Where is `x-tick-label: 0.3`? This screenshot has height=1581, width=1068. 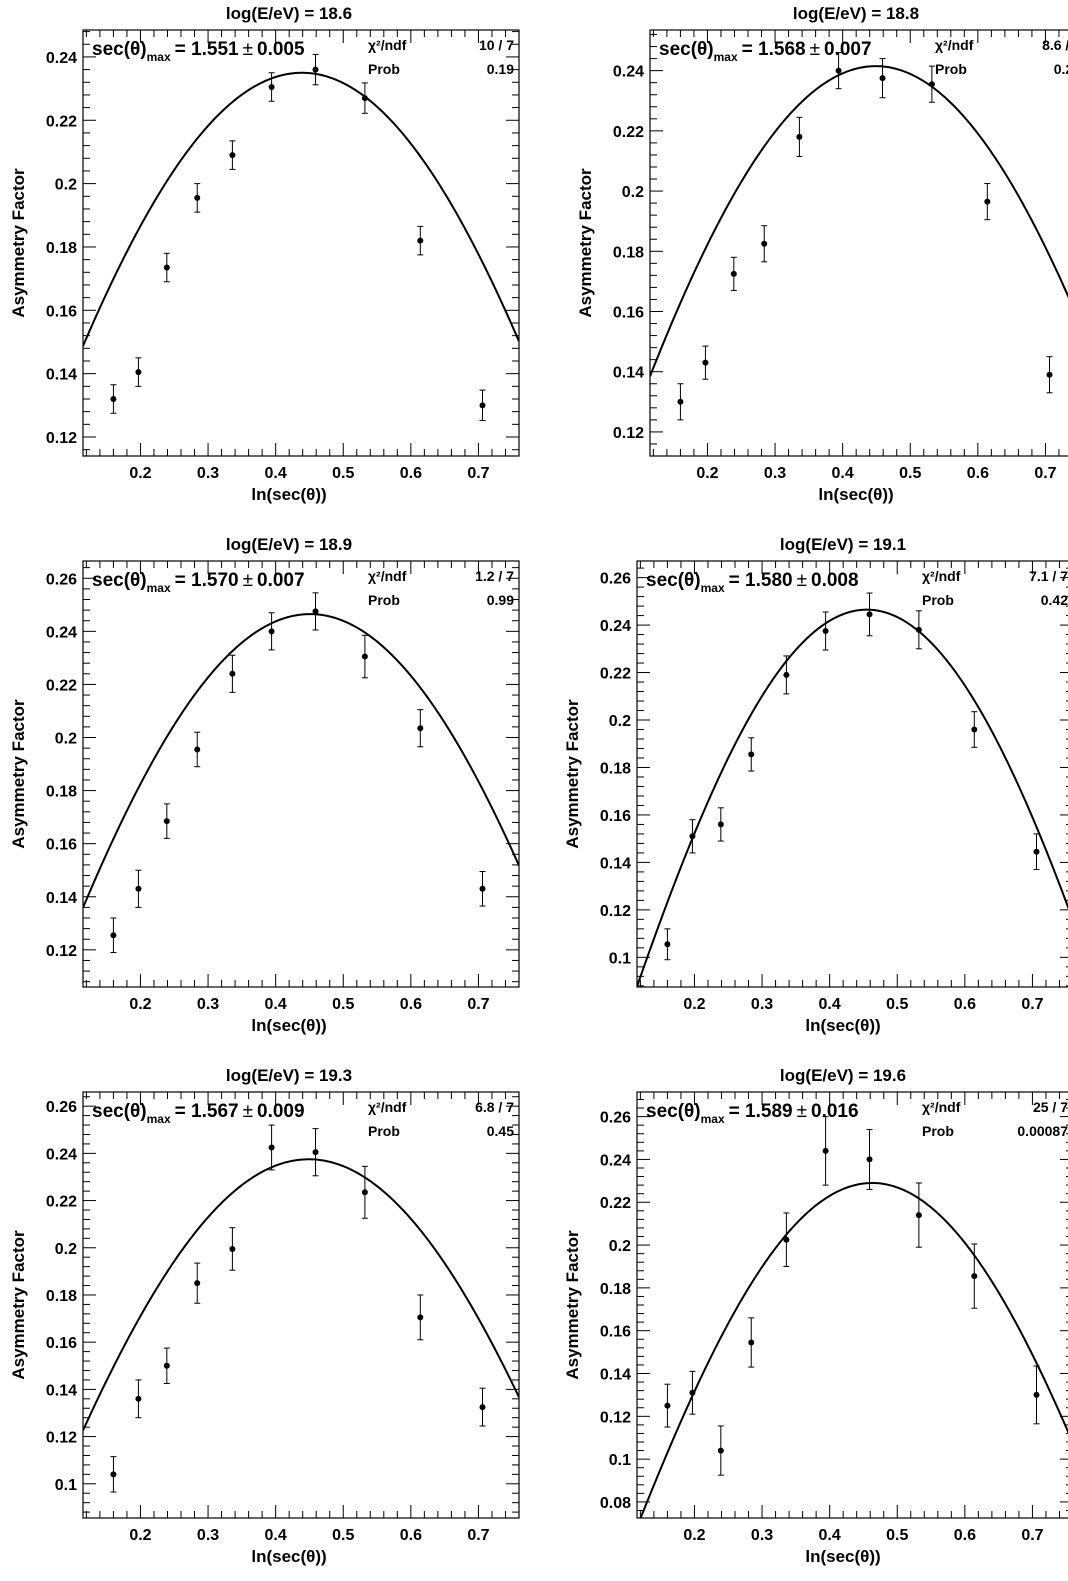 x-tick-label: 0.3 is located at coordinates (775, 473).